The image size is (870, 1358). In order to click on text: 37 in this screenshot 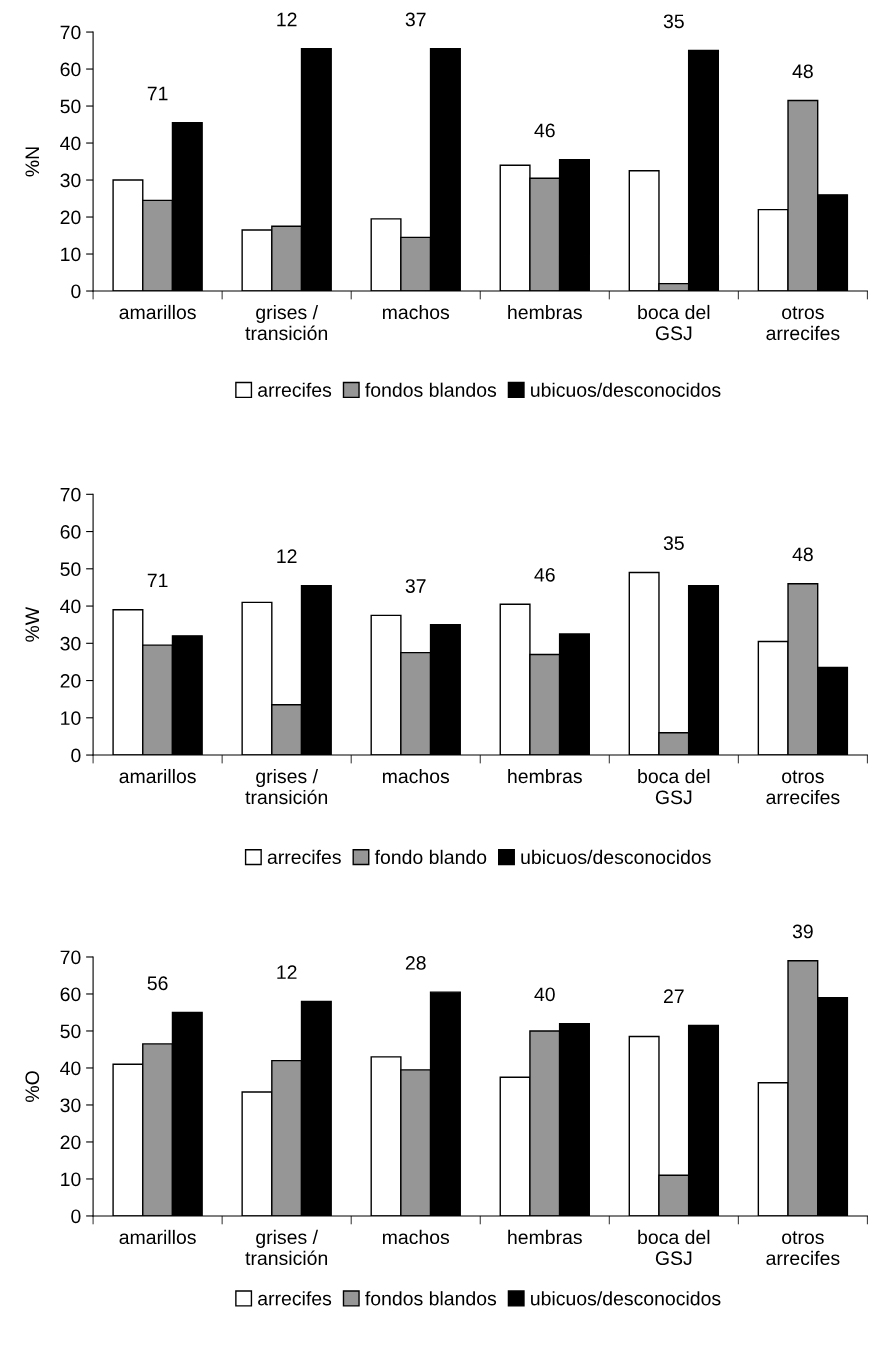, I will do `click(415, 19)`.